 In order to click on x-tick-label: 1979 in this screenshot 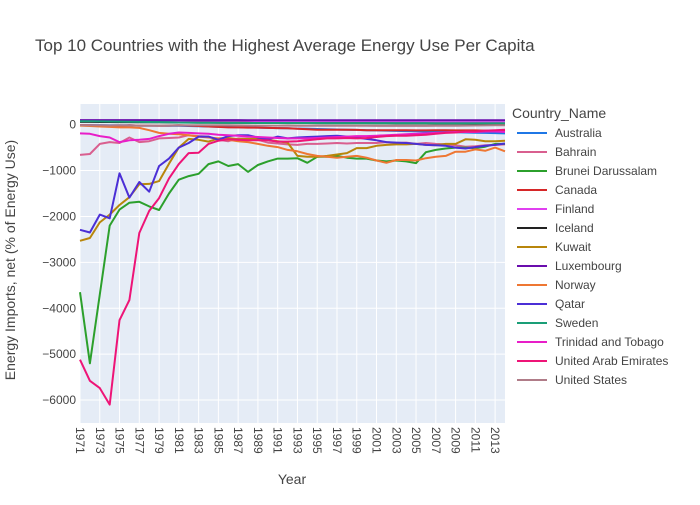, I will do `click(159, 440)`.